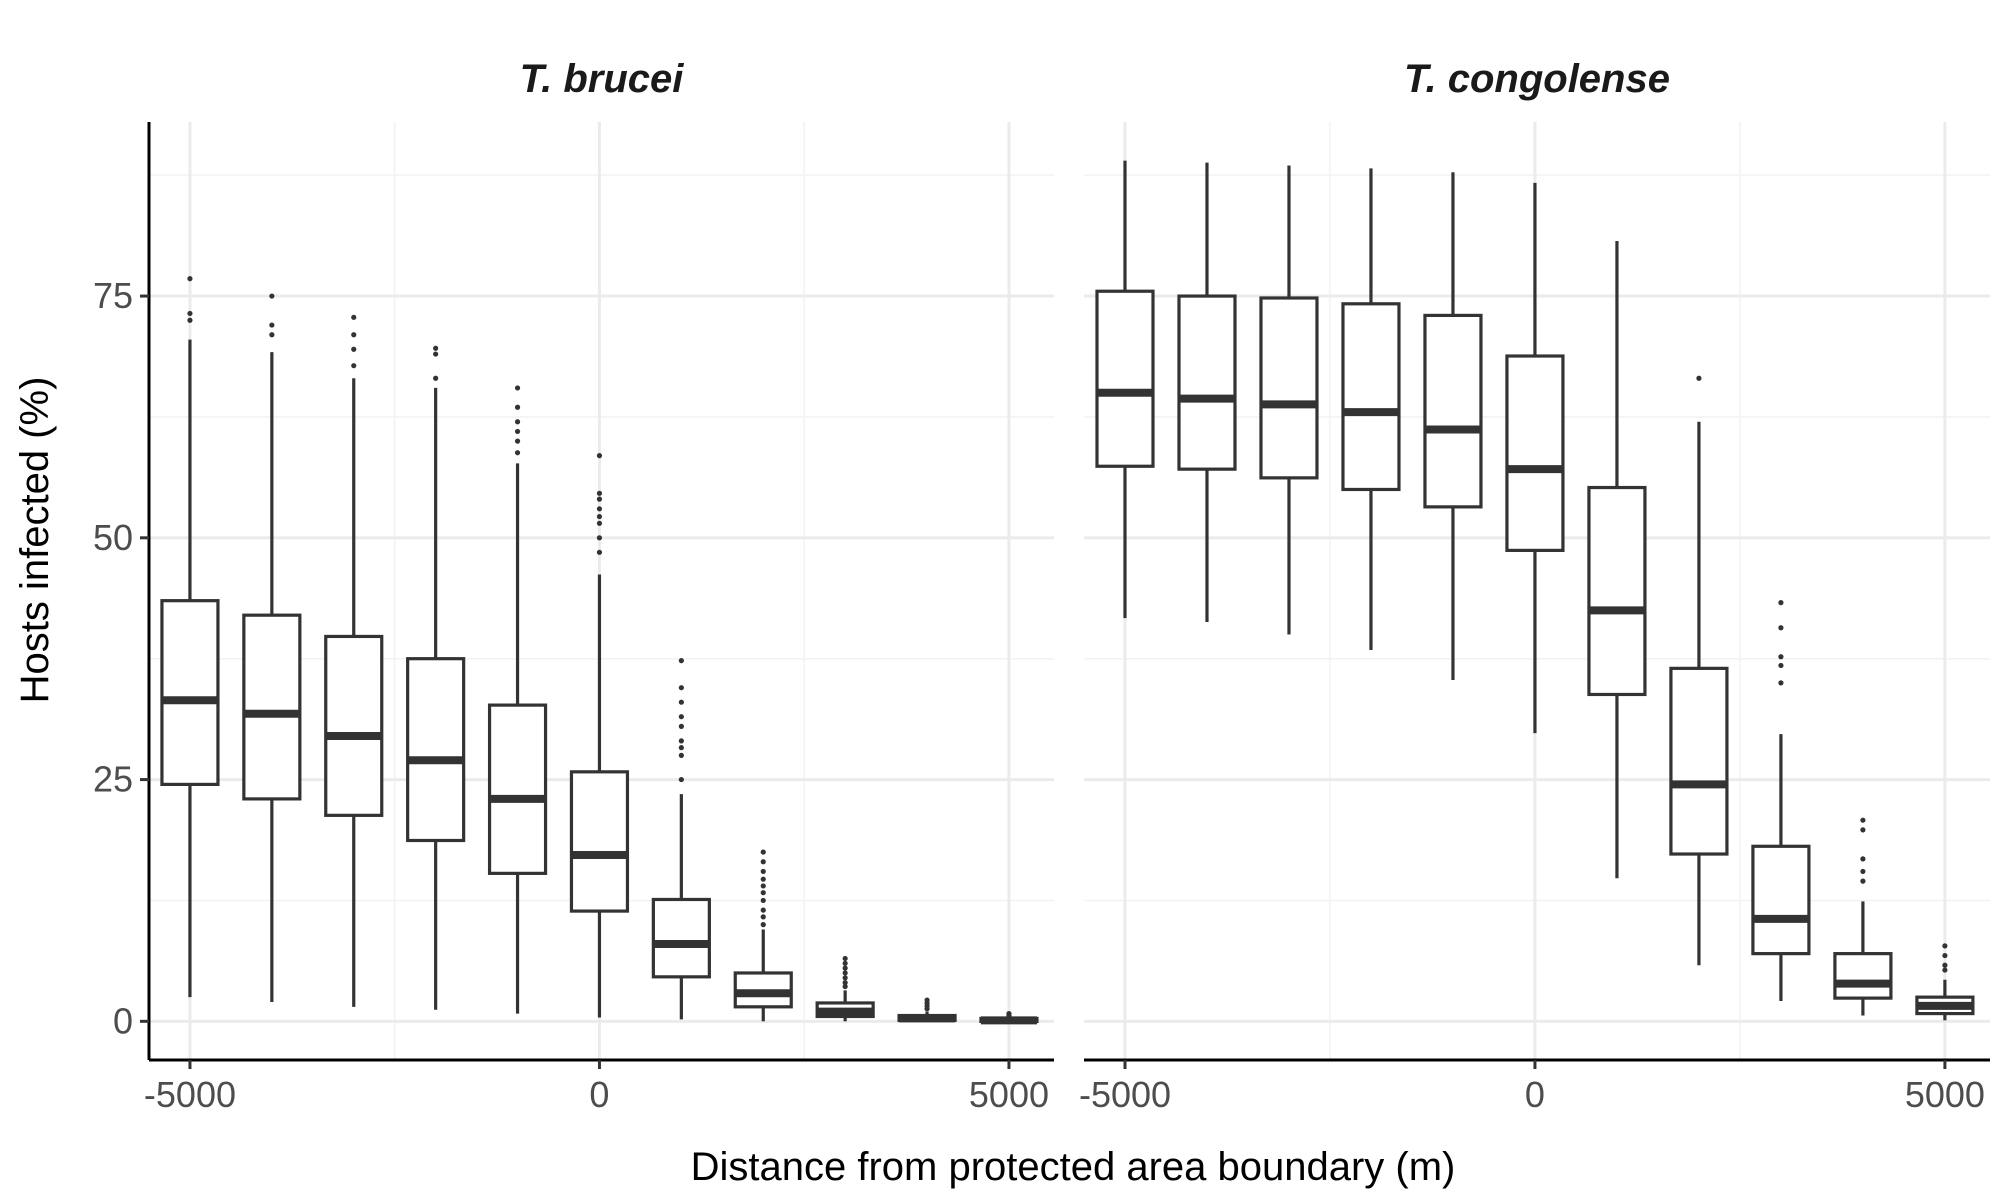 This screenshot has width=2000, height=1200. What do you see at coordinates (602, 79) in the screenshot?
I see `panel-title: T. brucei` at bounding box center [602, 79].